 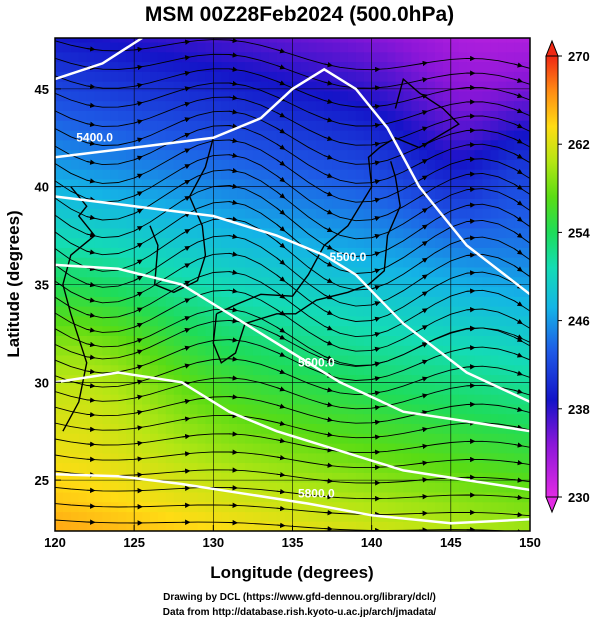 What do you see at coordinates (42, 89) in the screenshot?
I see `y-tick-label: 45` at bounding box center [42, 89].